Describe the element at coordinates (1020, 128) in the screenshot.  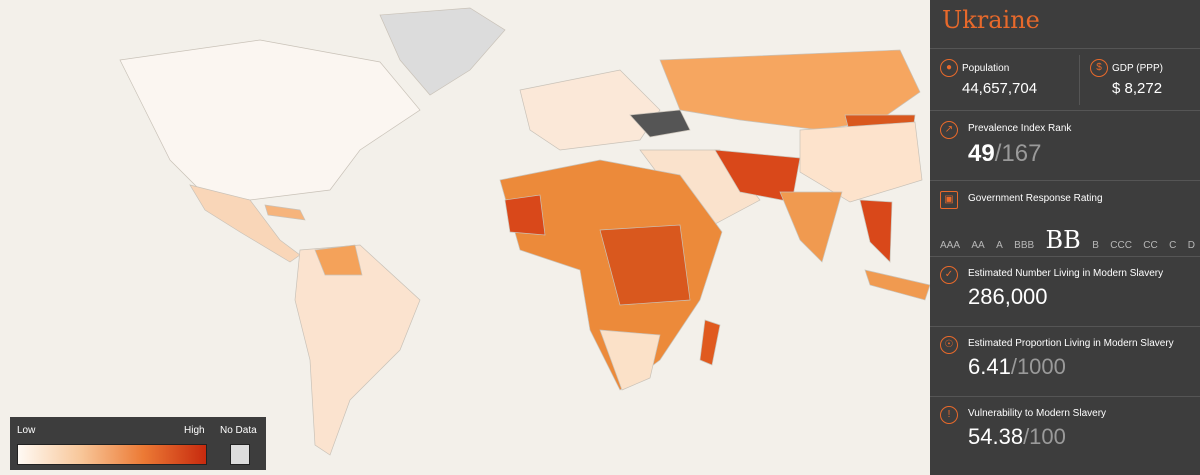
I see `rank-label: Prevalence Index Rank` at that location.